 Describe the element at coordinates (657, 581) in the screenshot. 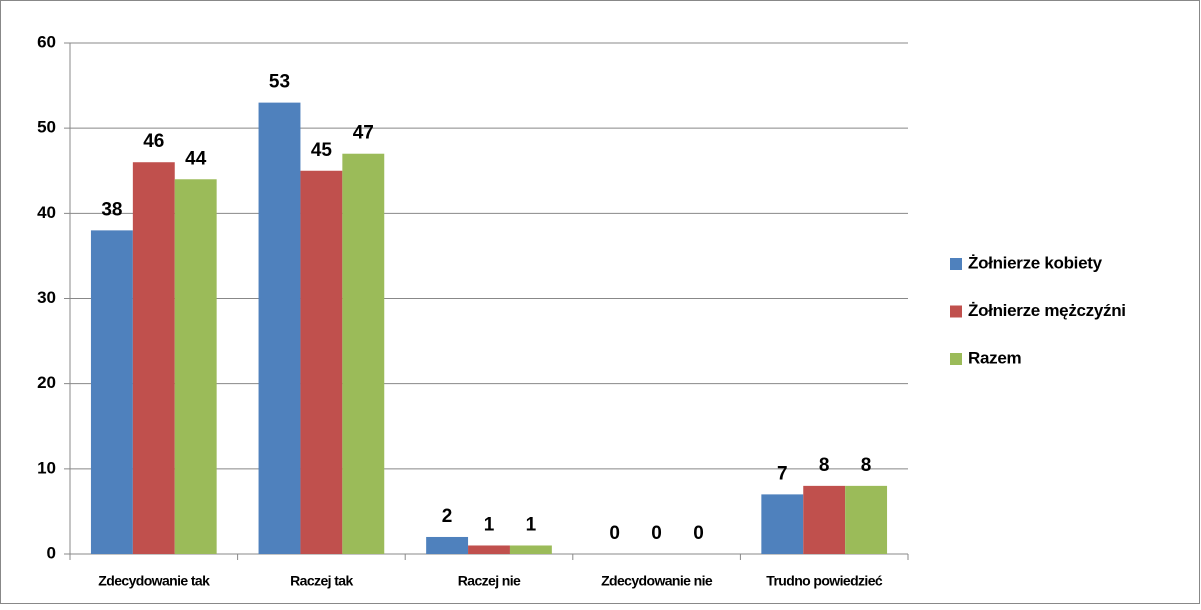

I see `x-tick-label: Zdecydowanie nie` at that location.